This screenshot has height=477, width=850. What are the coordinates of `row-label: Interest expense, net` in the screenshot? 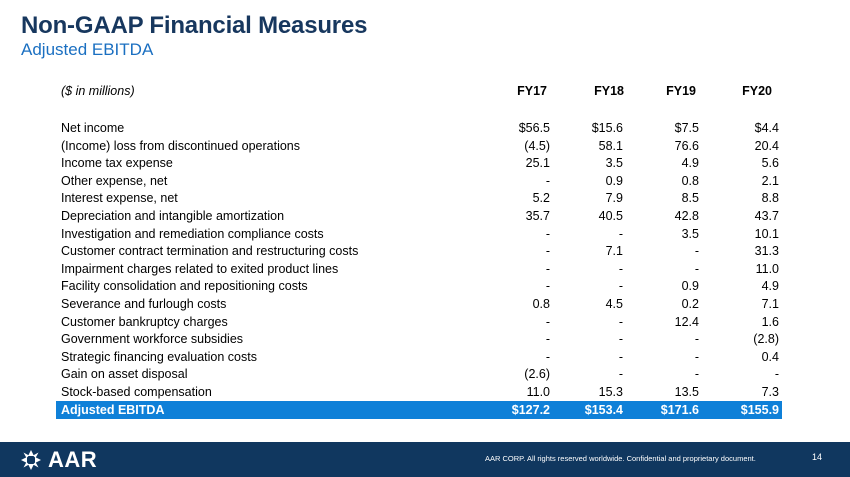 It's located at (119, 198).